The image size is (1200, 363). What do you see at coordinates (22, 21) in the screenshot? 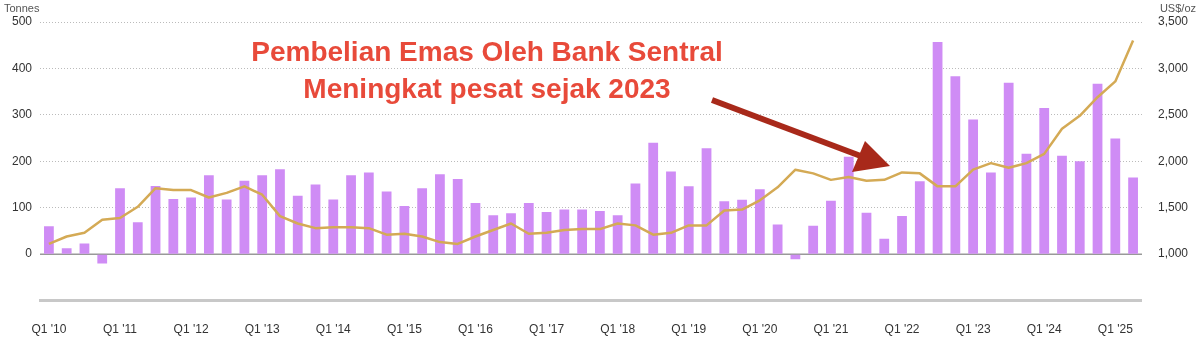
I see `y-tick-label: 500` at bounding box center [22, 21].